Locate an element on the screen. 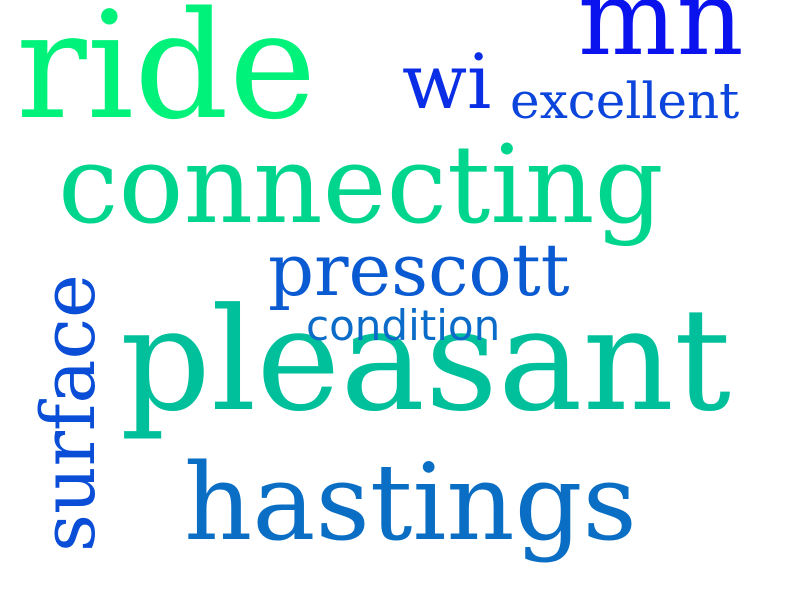 Image resolution: width=800 pixels, height=600 pixels. word-ride: ride is located at coordinates (166, 76).